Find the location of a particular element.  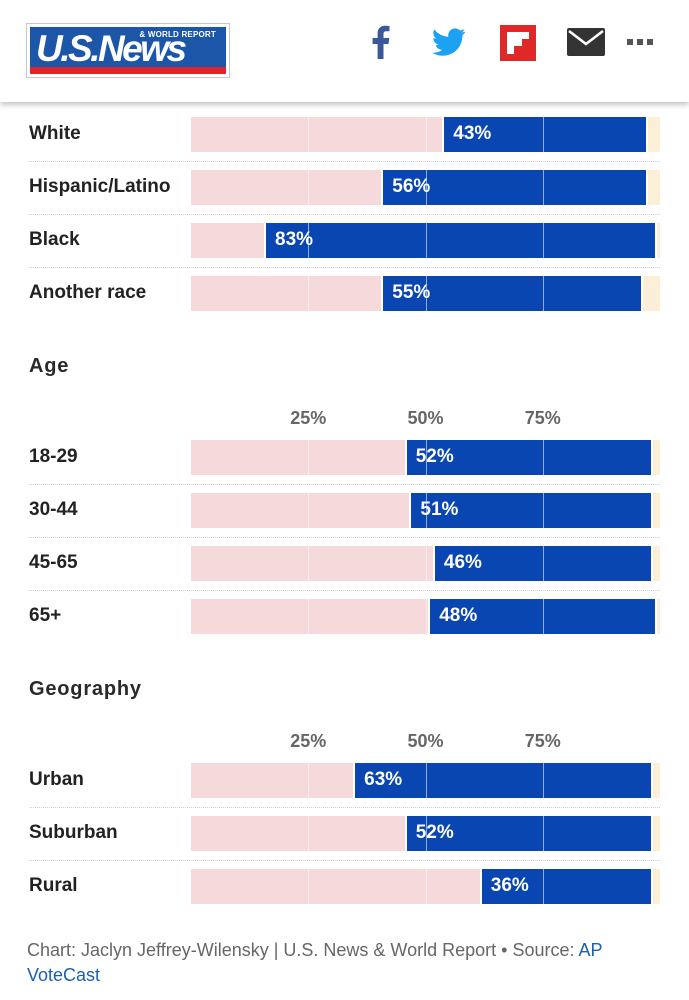

flipboard-icon is located at coordinates (518, 43).